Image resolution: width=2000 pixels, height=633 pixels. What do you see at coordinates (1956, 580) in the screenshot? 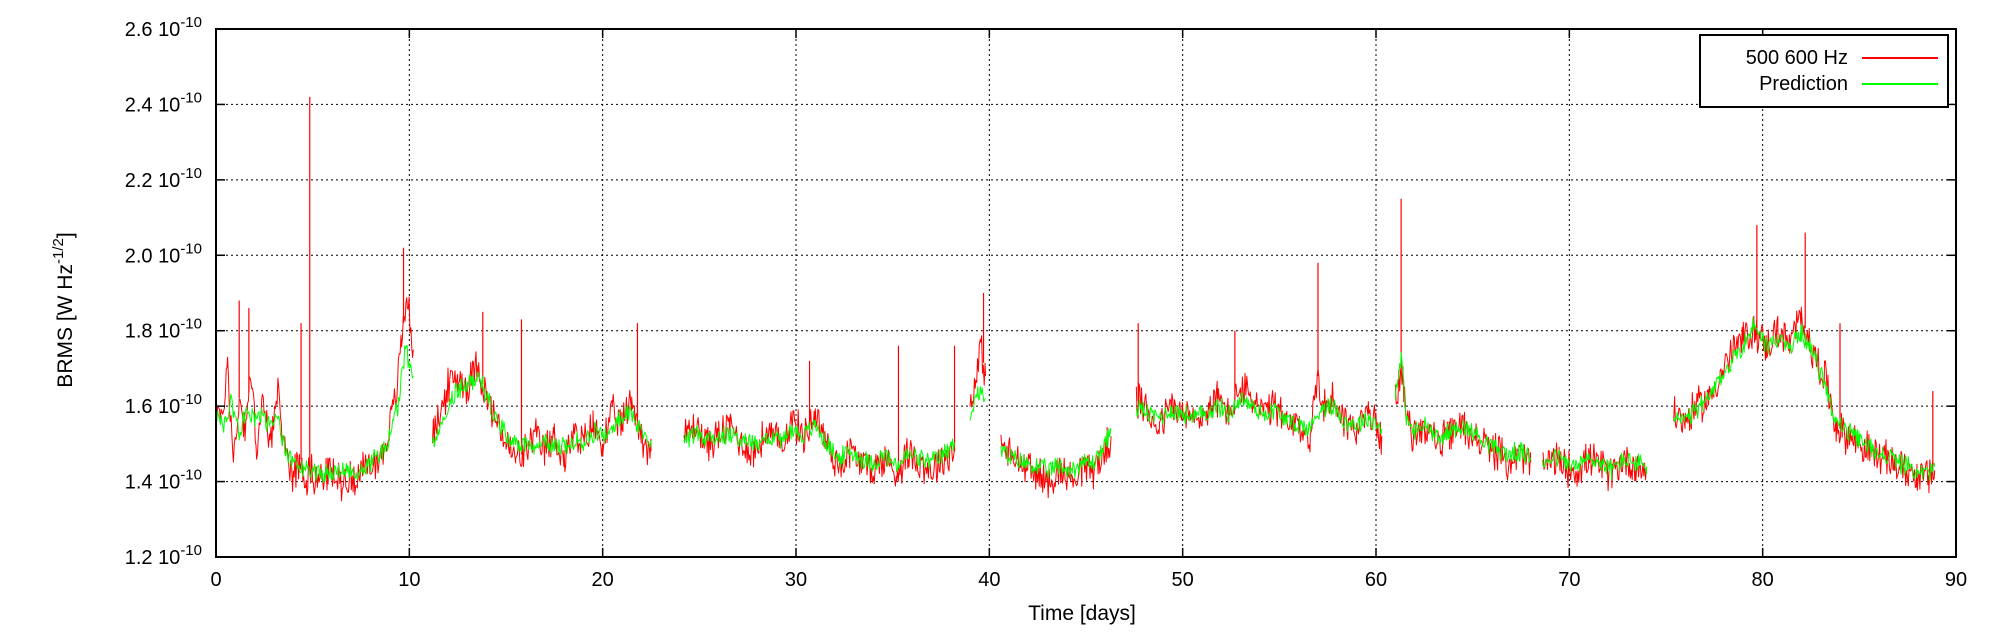
I see `x-tick-label: 90` at bounding box center [1956, 580].